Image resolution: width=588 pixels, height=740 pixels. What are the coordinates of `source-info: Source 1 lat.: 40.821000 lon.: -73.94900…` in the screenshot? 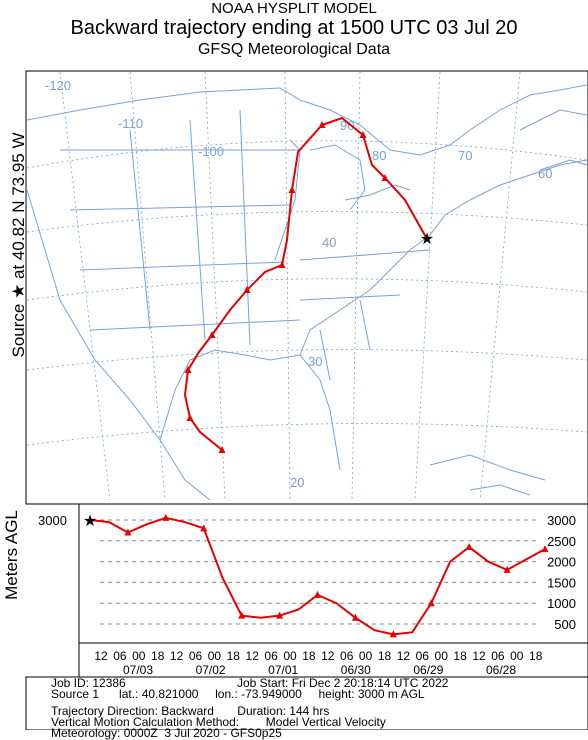 It's located at (238, 694).